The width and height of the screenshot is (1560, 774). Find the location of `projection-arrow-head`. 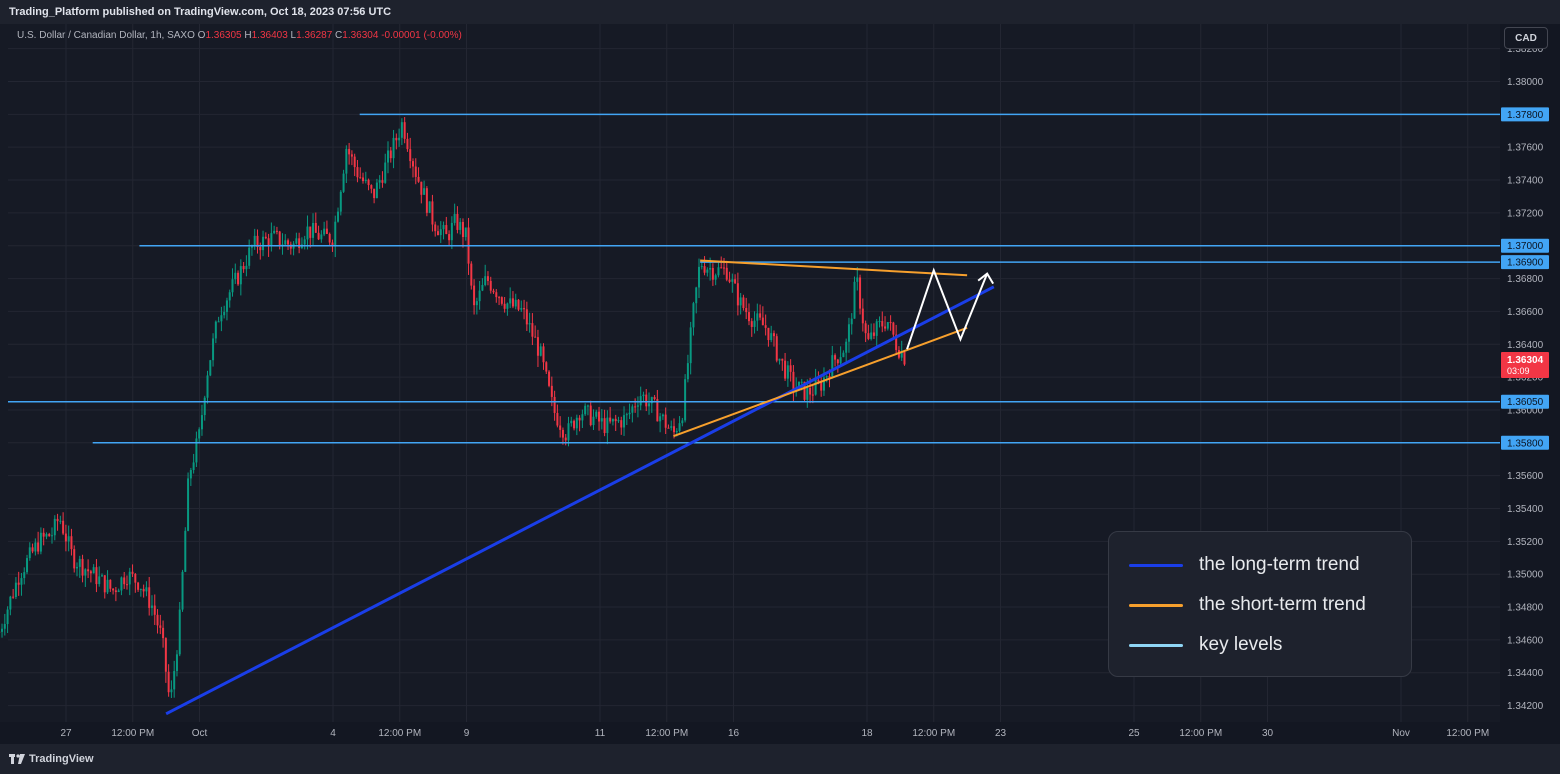

projection-arrow-head is located at coordinates (986, 278).